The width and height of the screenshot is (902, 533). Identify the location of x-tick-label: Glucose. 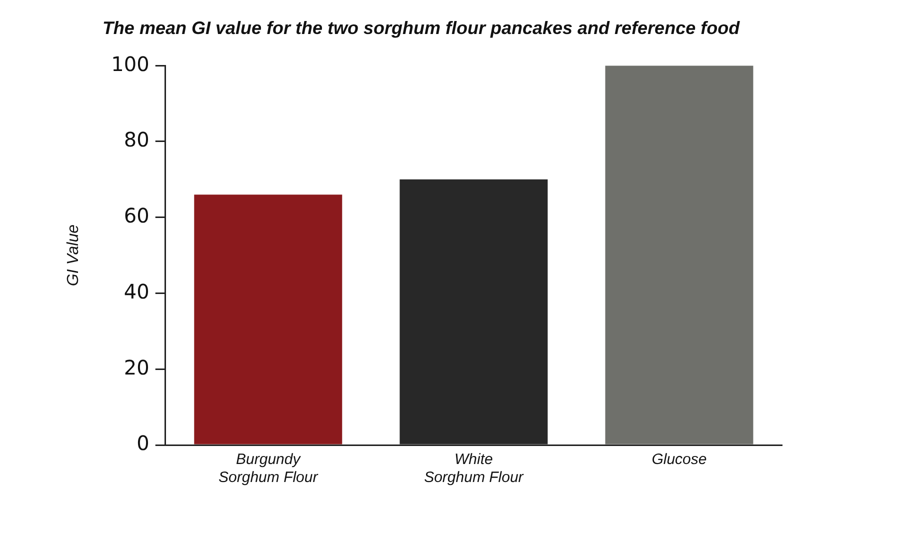
(679, 459).